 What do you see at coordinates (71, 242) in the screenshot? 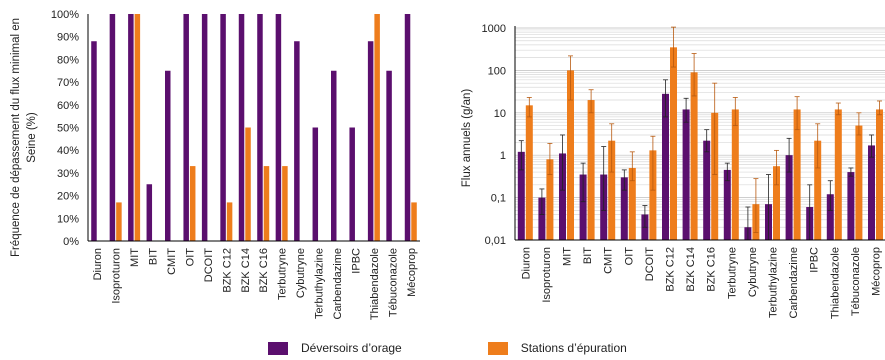
I see `y-tick-label: 0%` at bounding box center [71, 242].